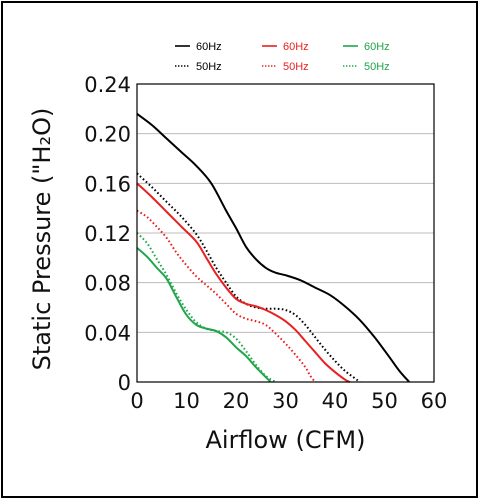  What do you see at coordinates (335, 401) in the screenshot?
I see `x-tick-label: 40` at bounding box center [335, 401].